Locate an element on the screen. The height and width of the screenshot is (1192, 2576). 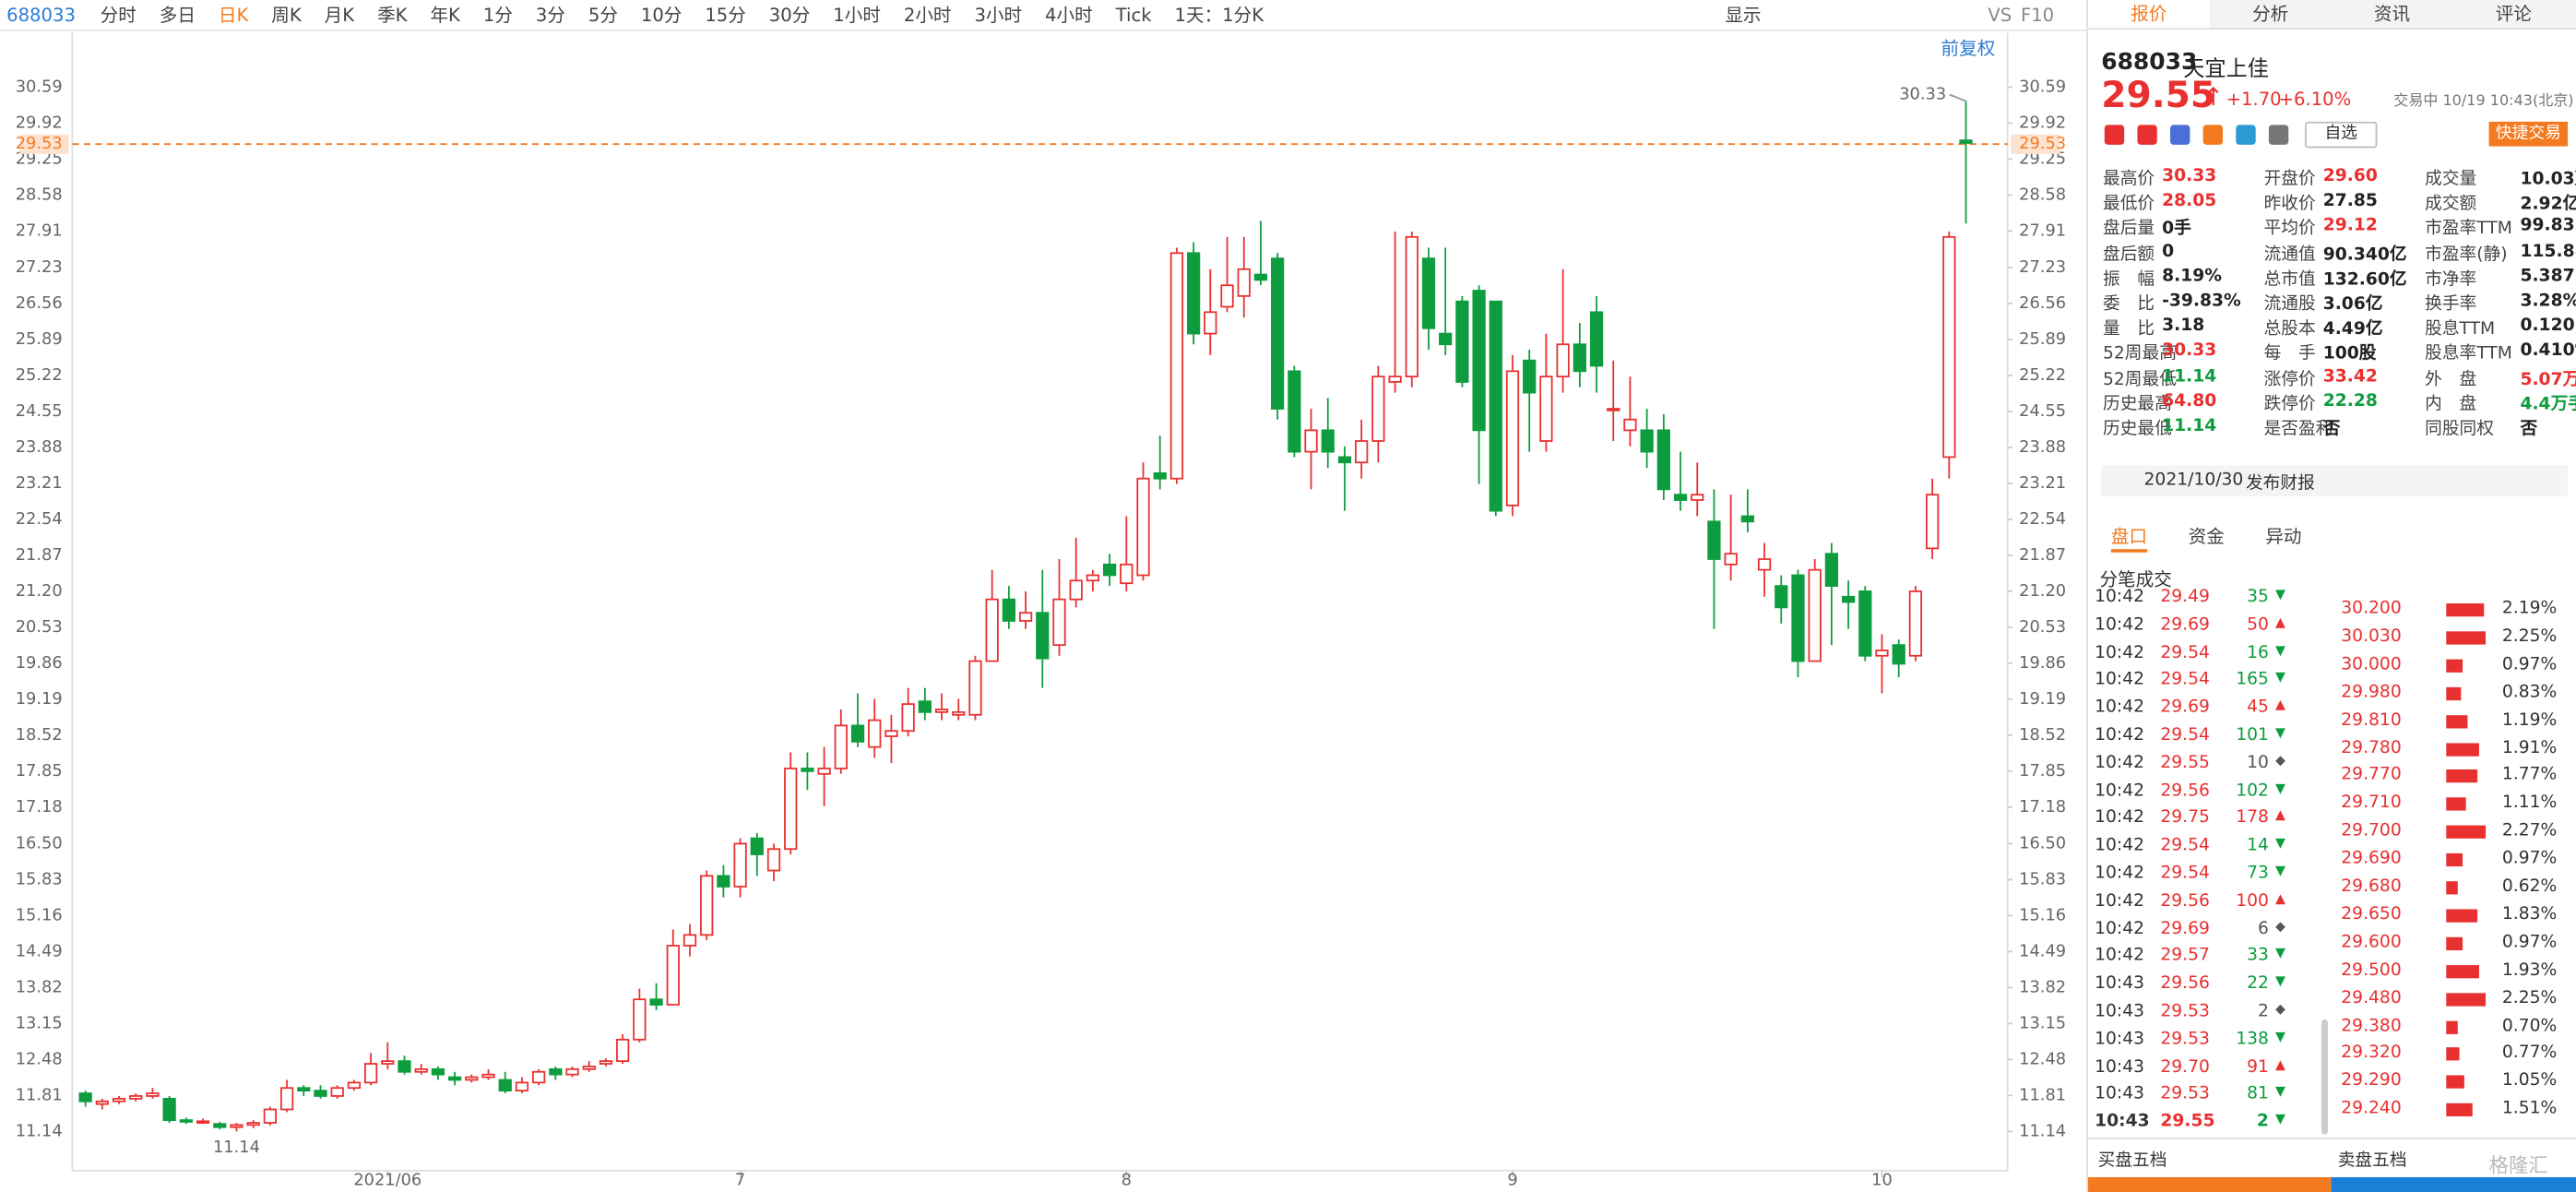
period-tab: 1小时 is located at coordinates (857, 16).